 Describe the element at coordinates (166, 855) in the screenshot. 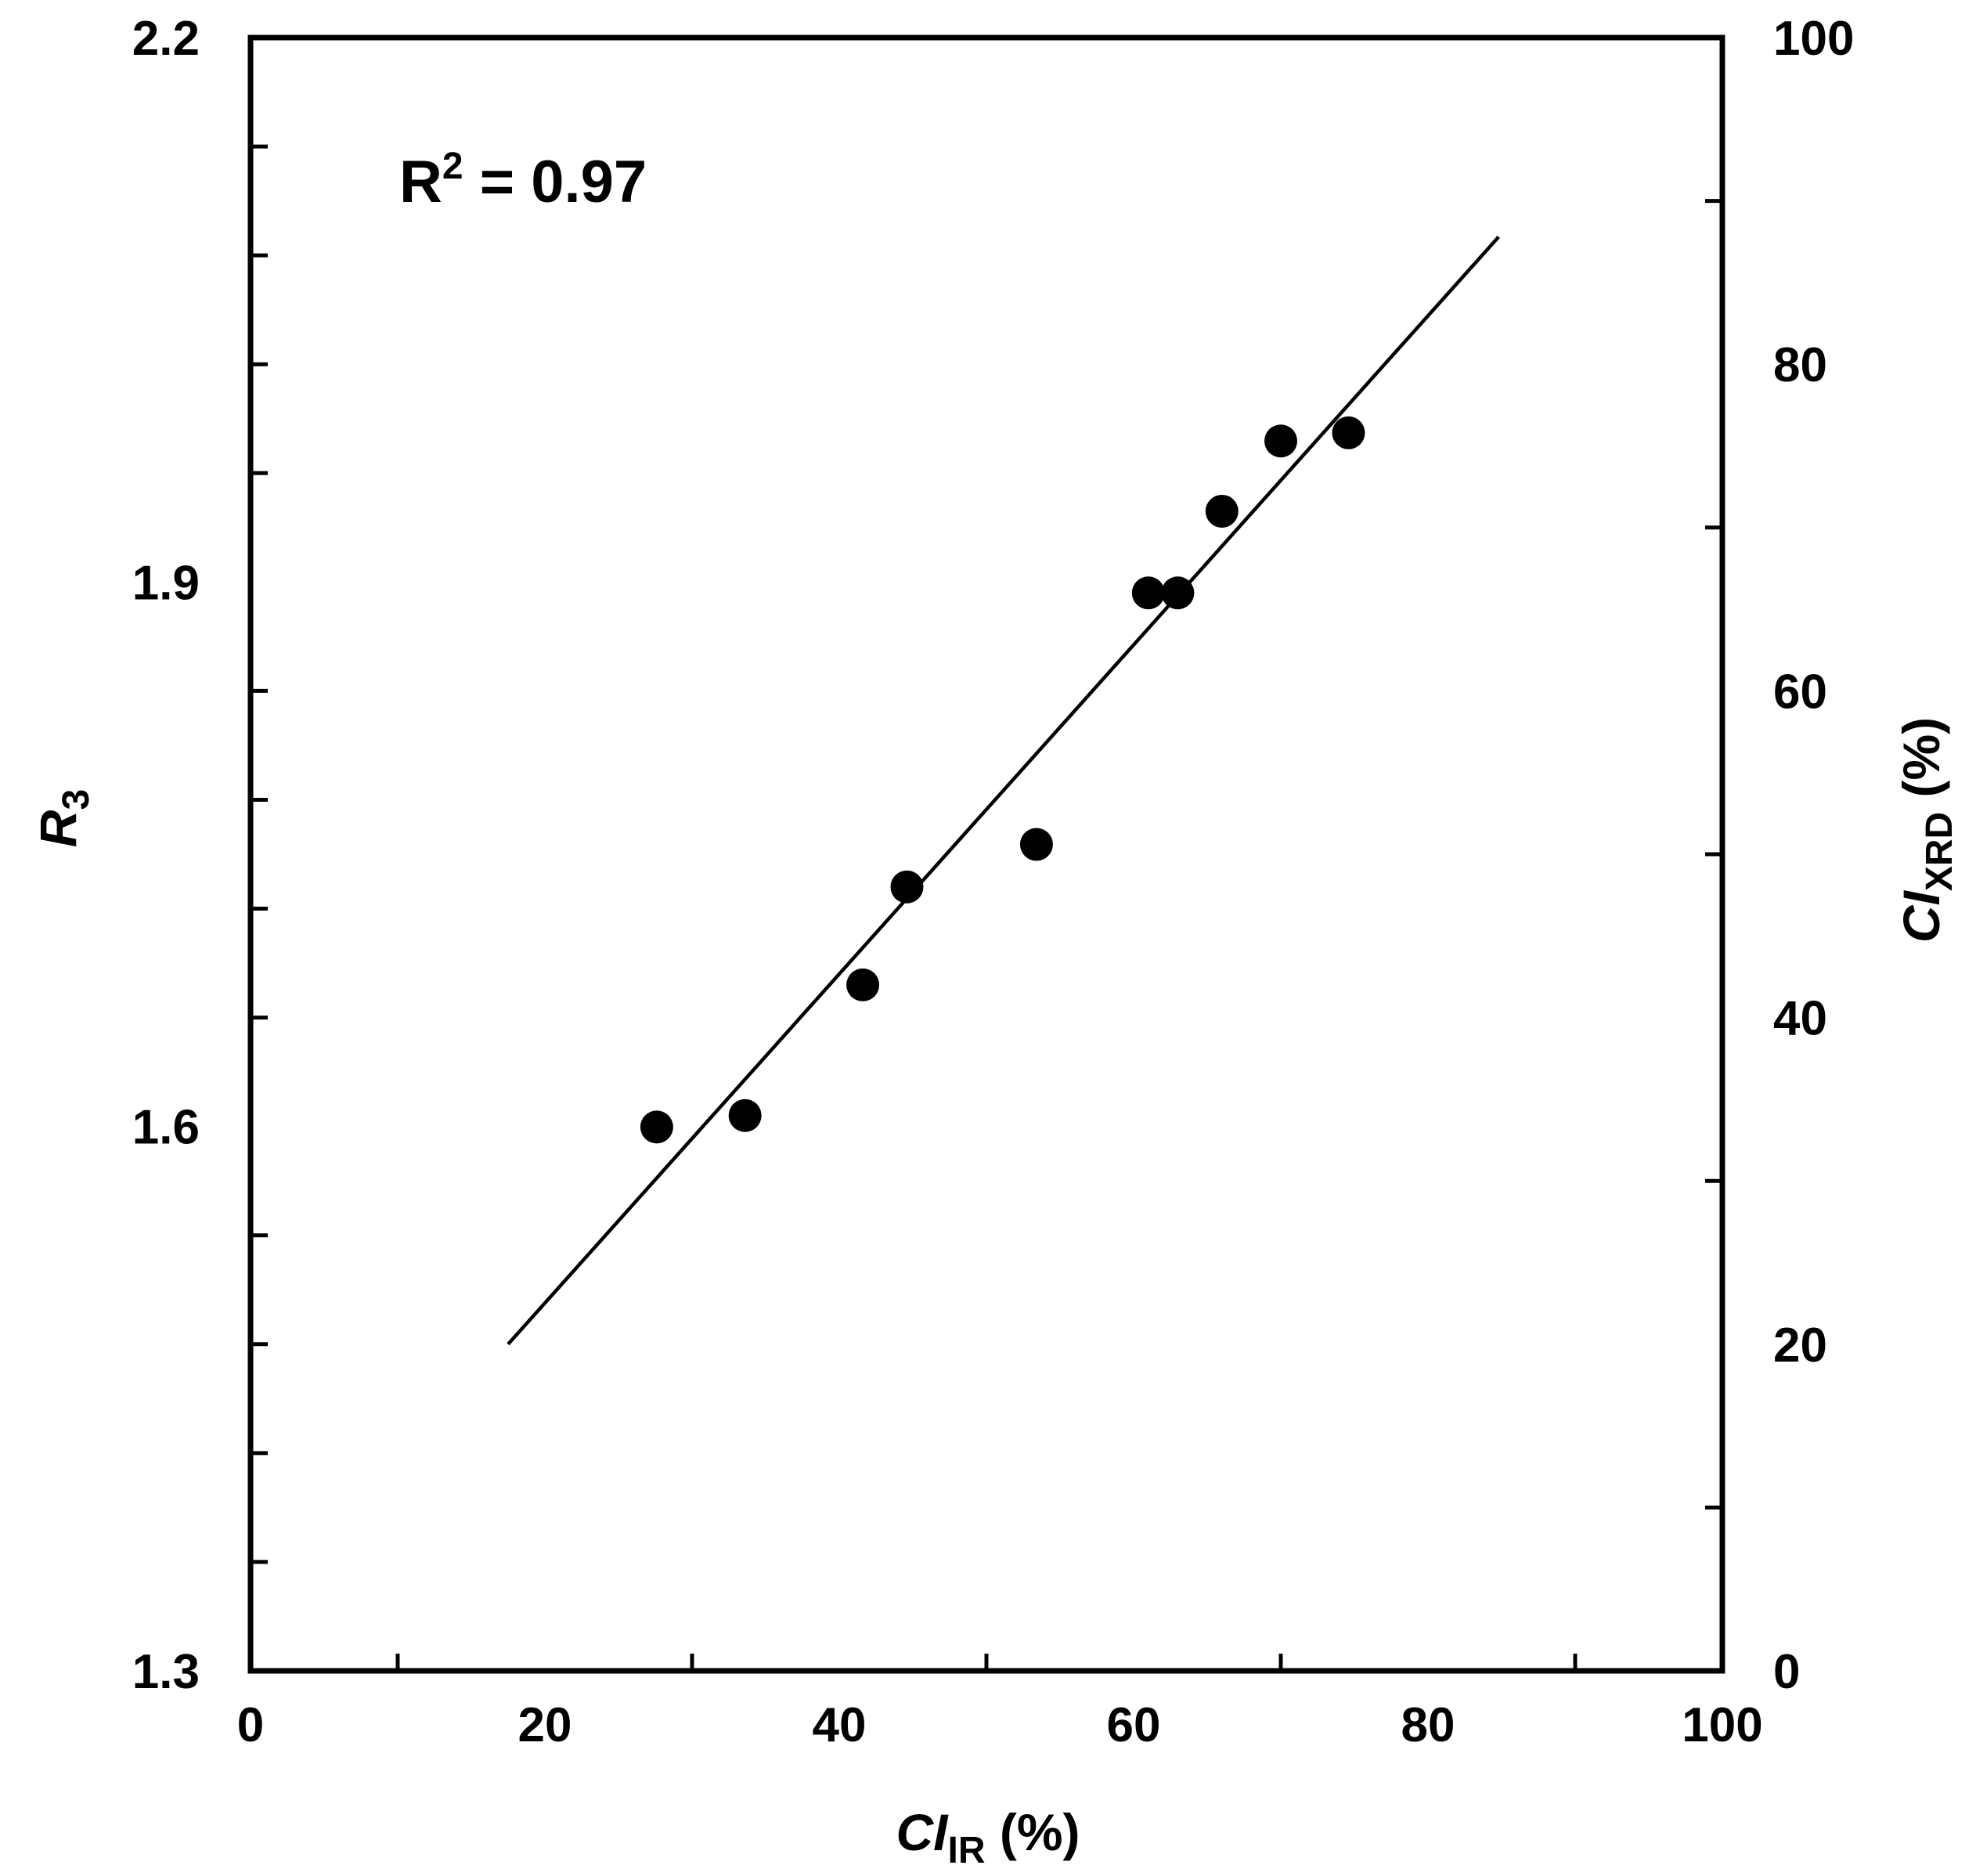

I see `y-left-tick-labels: 1.3 1.6 1.9 2.2` at that location.